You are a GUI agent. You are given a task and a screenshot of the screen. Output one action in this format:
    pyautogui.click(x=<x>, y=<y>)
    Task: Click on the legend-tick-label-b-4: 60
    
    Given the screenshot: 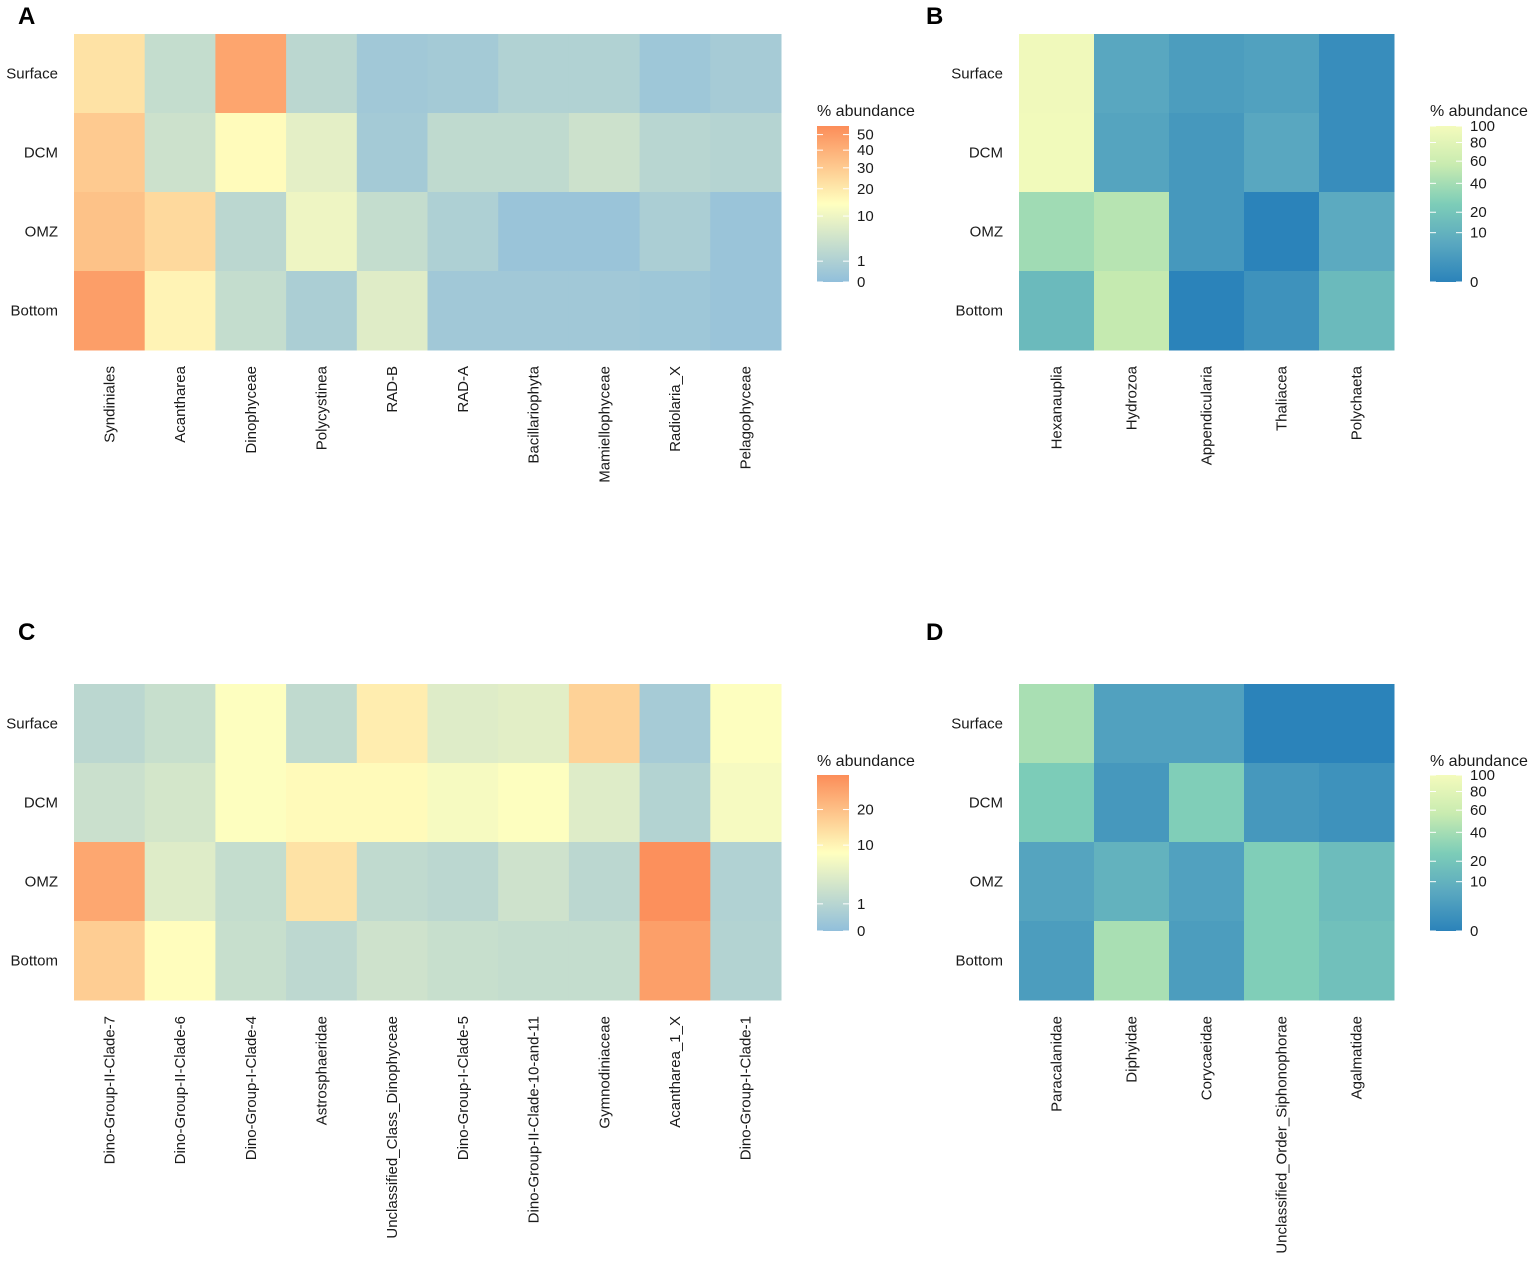 What is the action you would take?
    pyautogui.click(x=1478, y=161)
    